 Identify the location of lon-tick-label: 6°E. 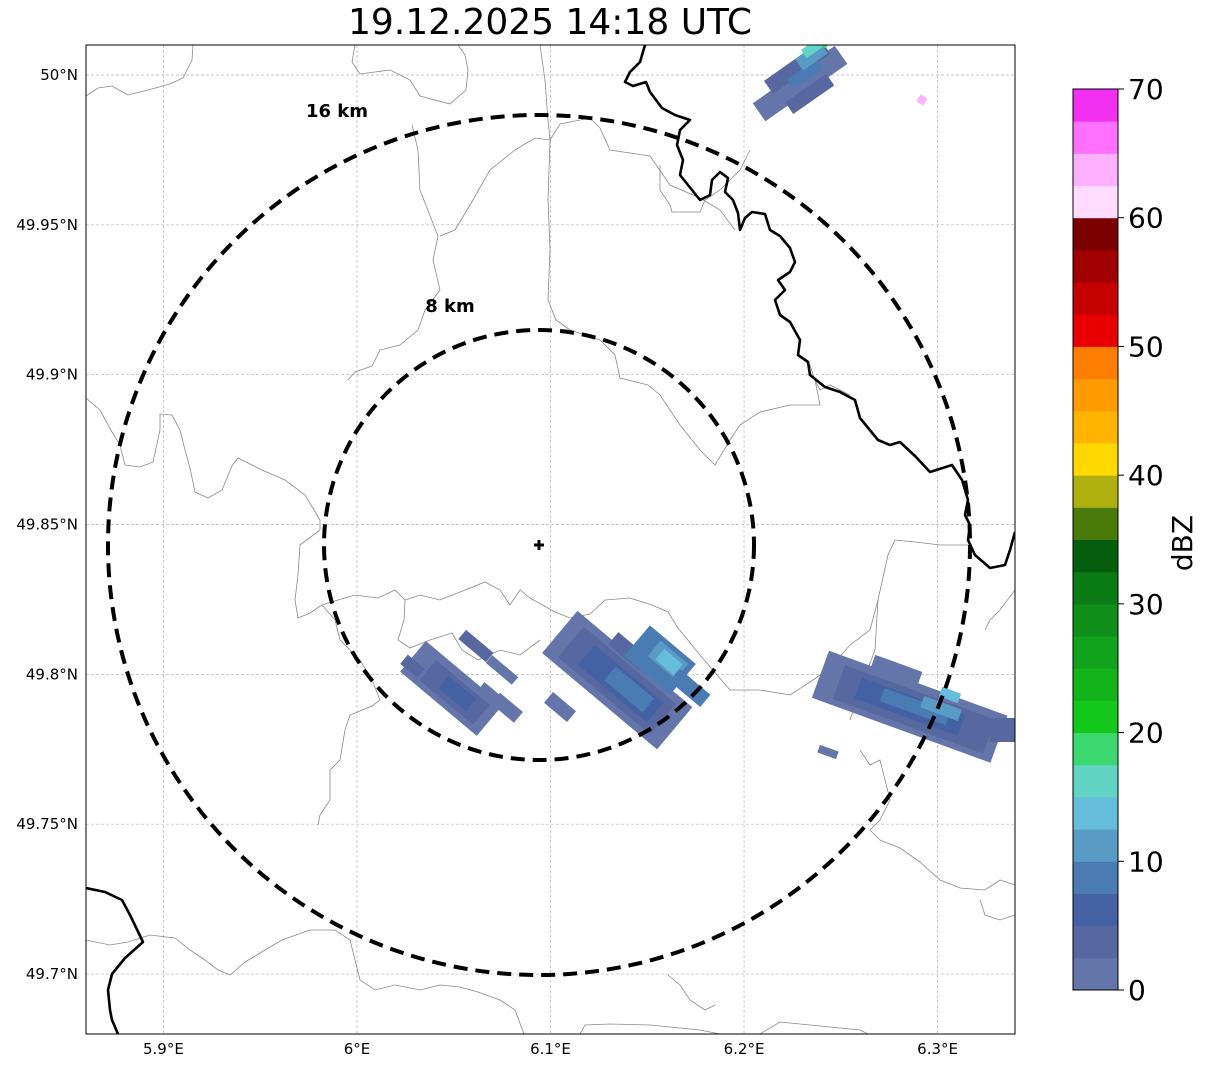
(357, 1049).